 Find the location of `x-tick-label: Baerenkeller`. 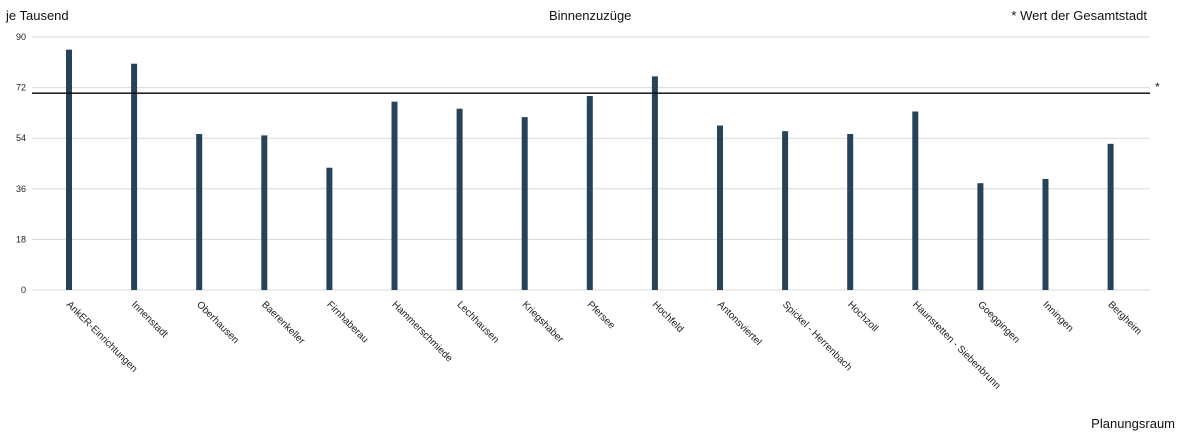

x-tick-label: Baerenkeller is located at coordinates (283, 323).